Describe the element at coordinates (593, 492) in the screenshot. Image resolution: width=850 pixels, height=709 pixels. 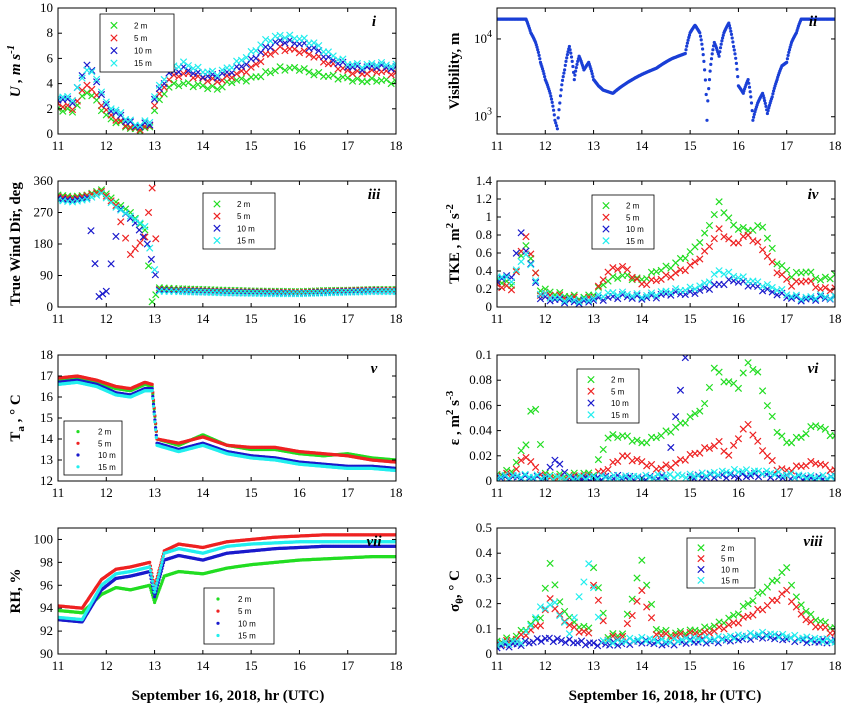
I see `x-tick-label: 13` at that location.